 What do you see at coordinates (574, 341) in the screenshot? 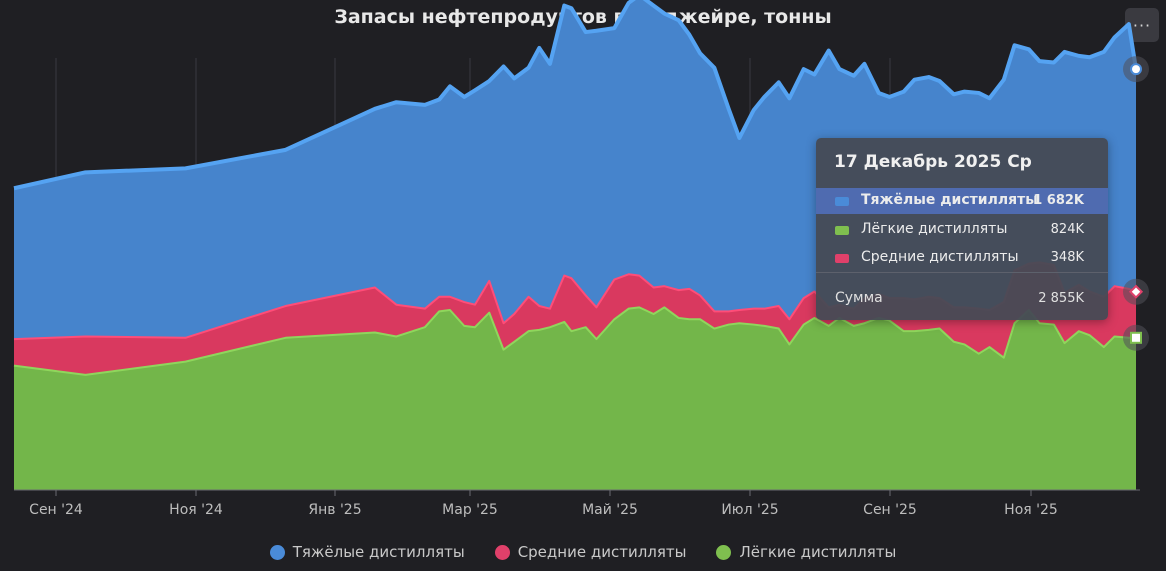
I see `line-light-distillates` at bounding box center [574, 341].